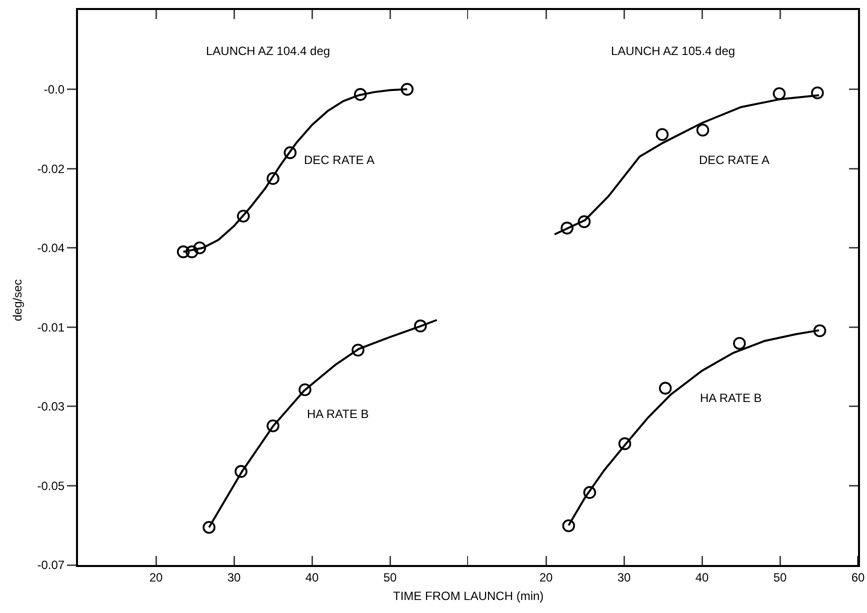  I want to click on y-tick-label: -0.05, so click(51, 485).